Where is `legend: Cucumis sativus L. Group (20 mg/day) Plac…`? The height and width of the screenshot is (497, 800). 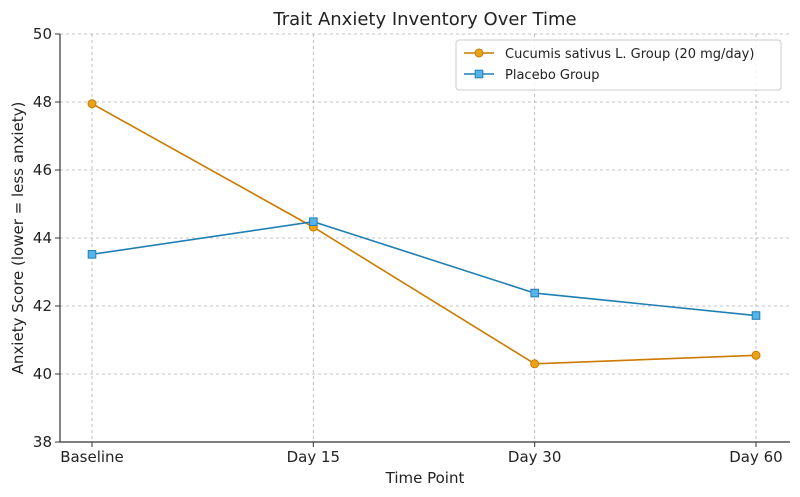
legend: Cucumis sativus L. Group (20 mg/day) Plac… is located at coordinates (618, 65).